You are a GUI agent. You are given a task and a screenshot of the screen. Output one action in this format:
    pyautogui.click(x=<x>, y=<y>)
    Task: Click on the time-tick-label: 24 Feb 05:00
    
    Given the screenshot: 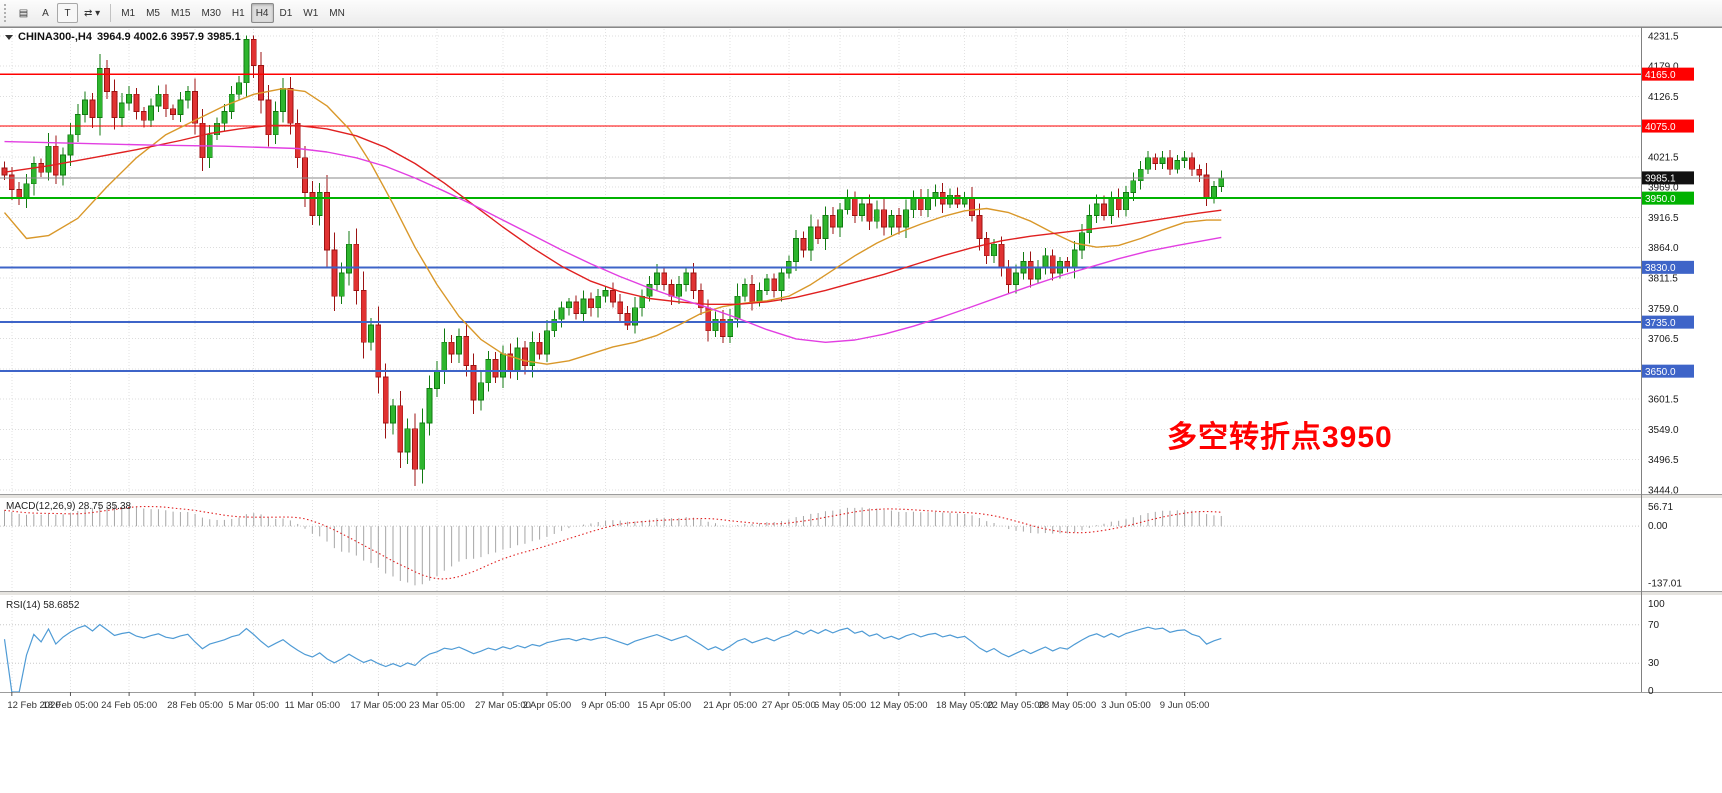 What is the action you would take?
    pyautogui.click(x=129, y=705)
    